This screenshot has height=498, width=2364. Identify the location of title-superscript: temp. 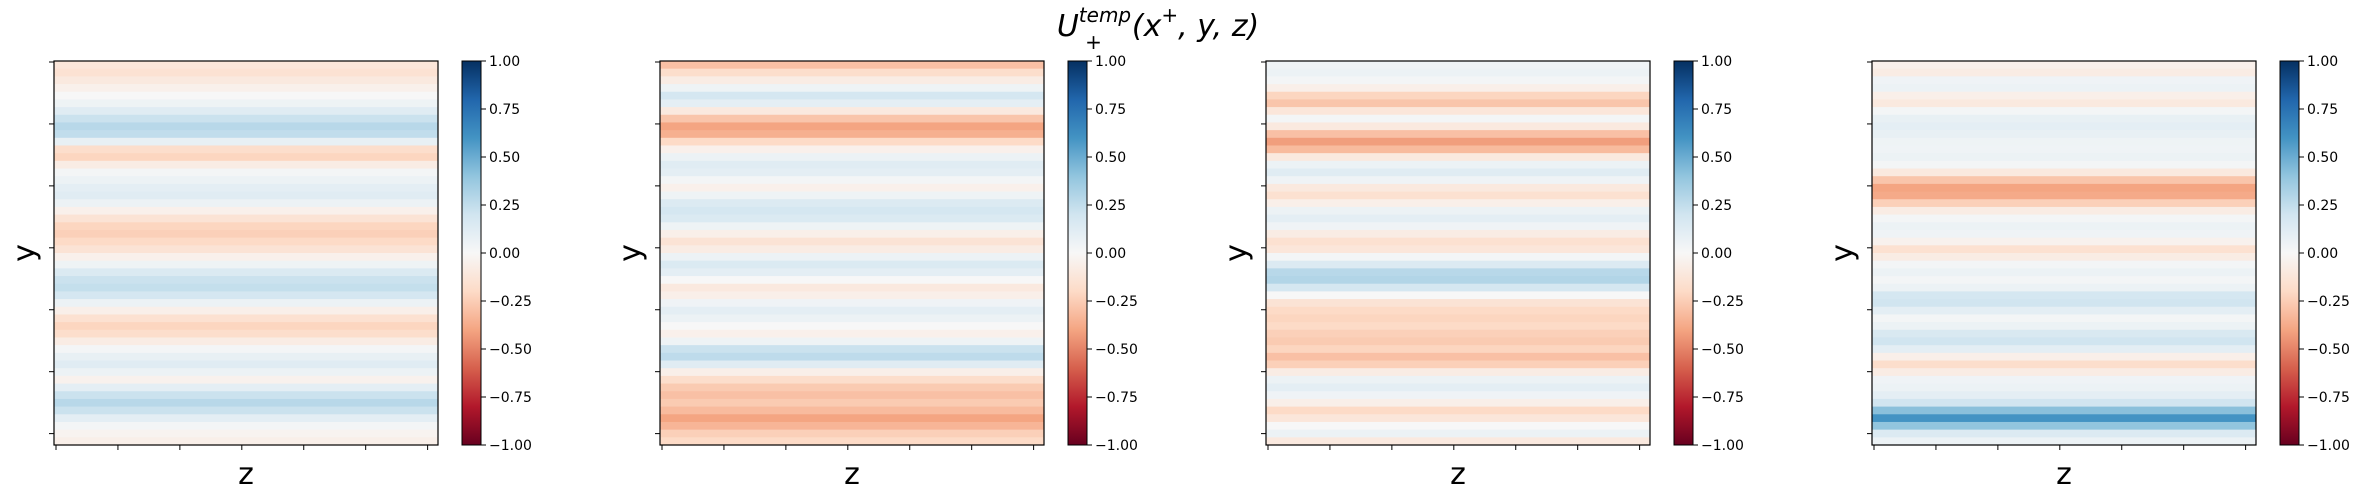
(1105, 15).